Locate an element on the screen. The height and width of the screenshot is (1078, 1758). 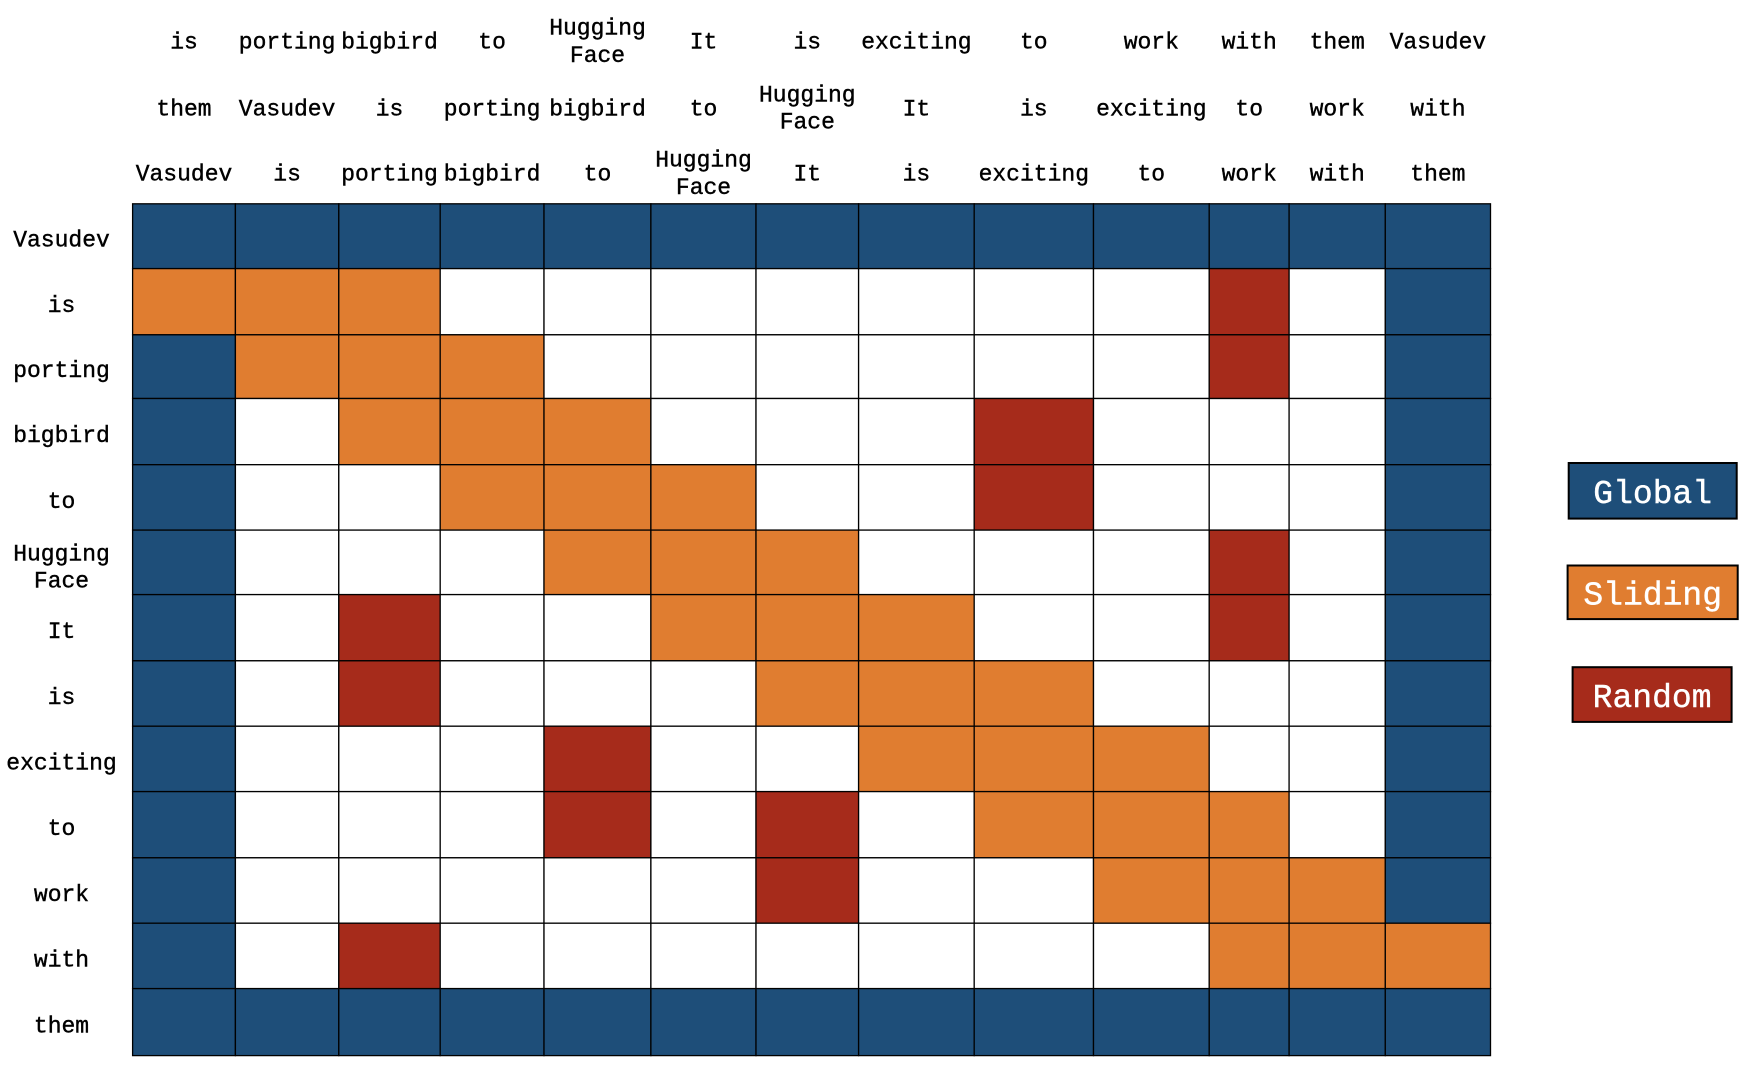
svg-text: Global is located at coordinates (1652, 494).